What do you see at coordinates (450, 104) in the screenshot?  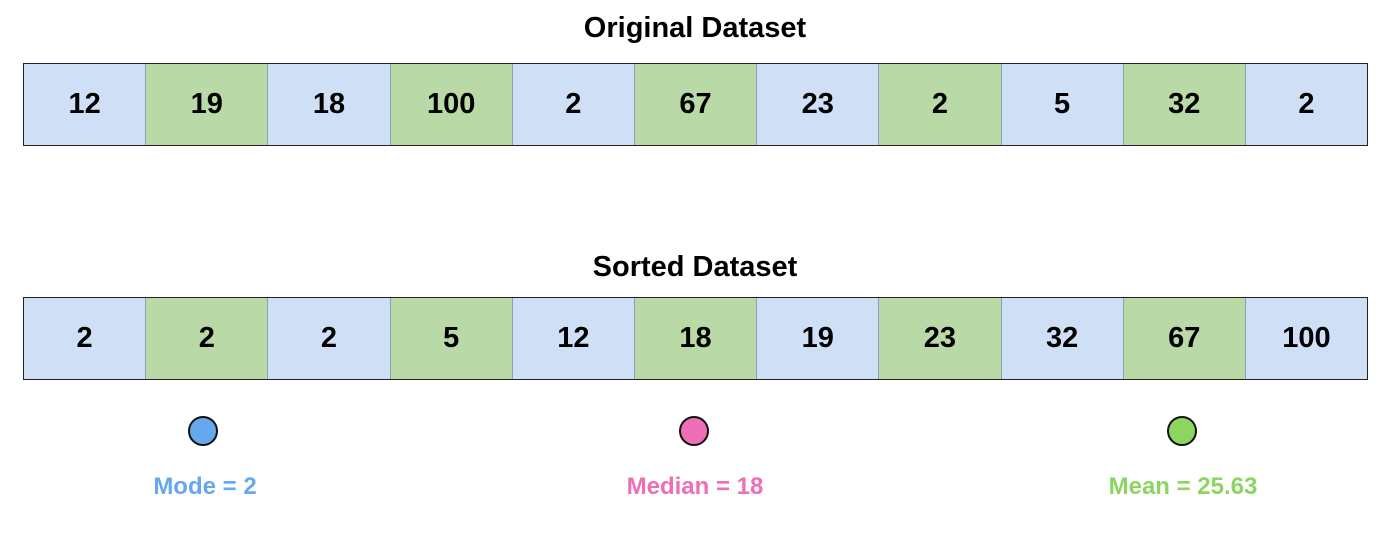 I see `original-cell: 100` at bounding box center [450, 104].